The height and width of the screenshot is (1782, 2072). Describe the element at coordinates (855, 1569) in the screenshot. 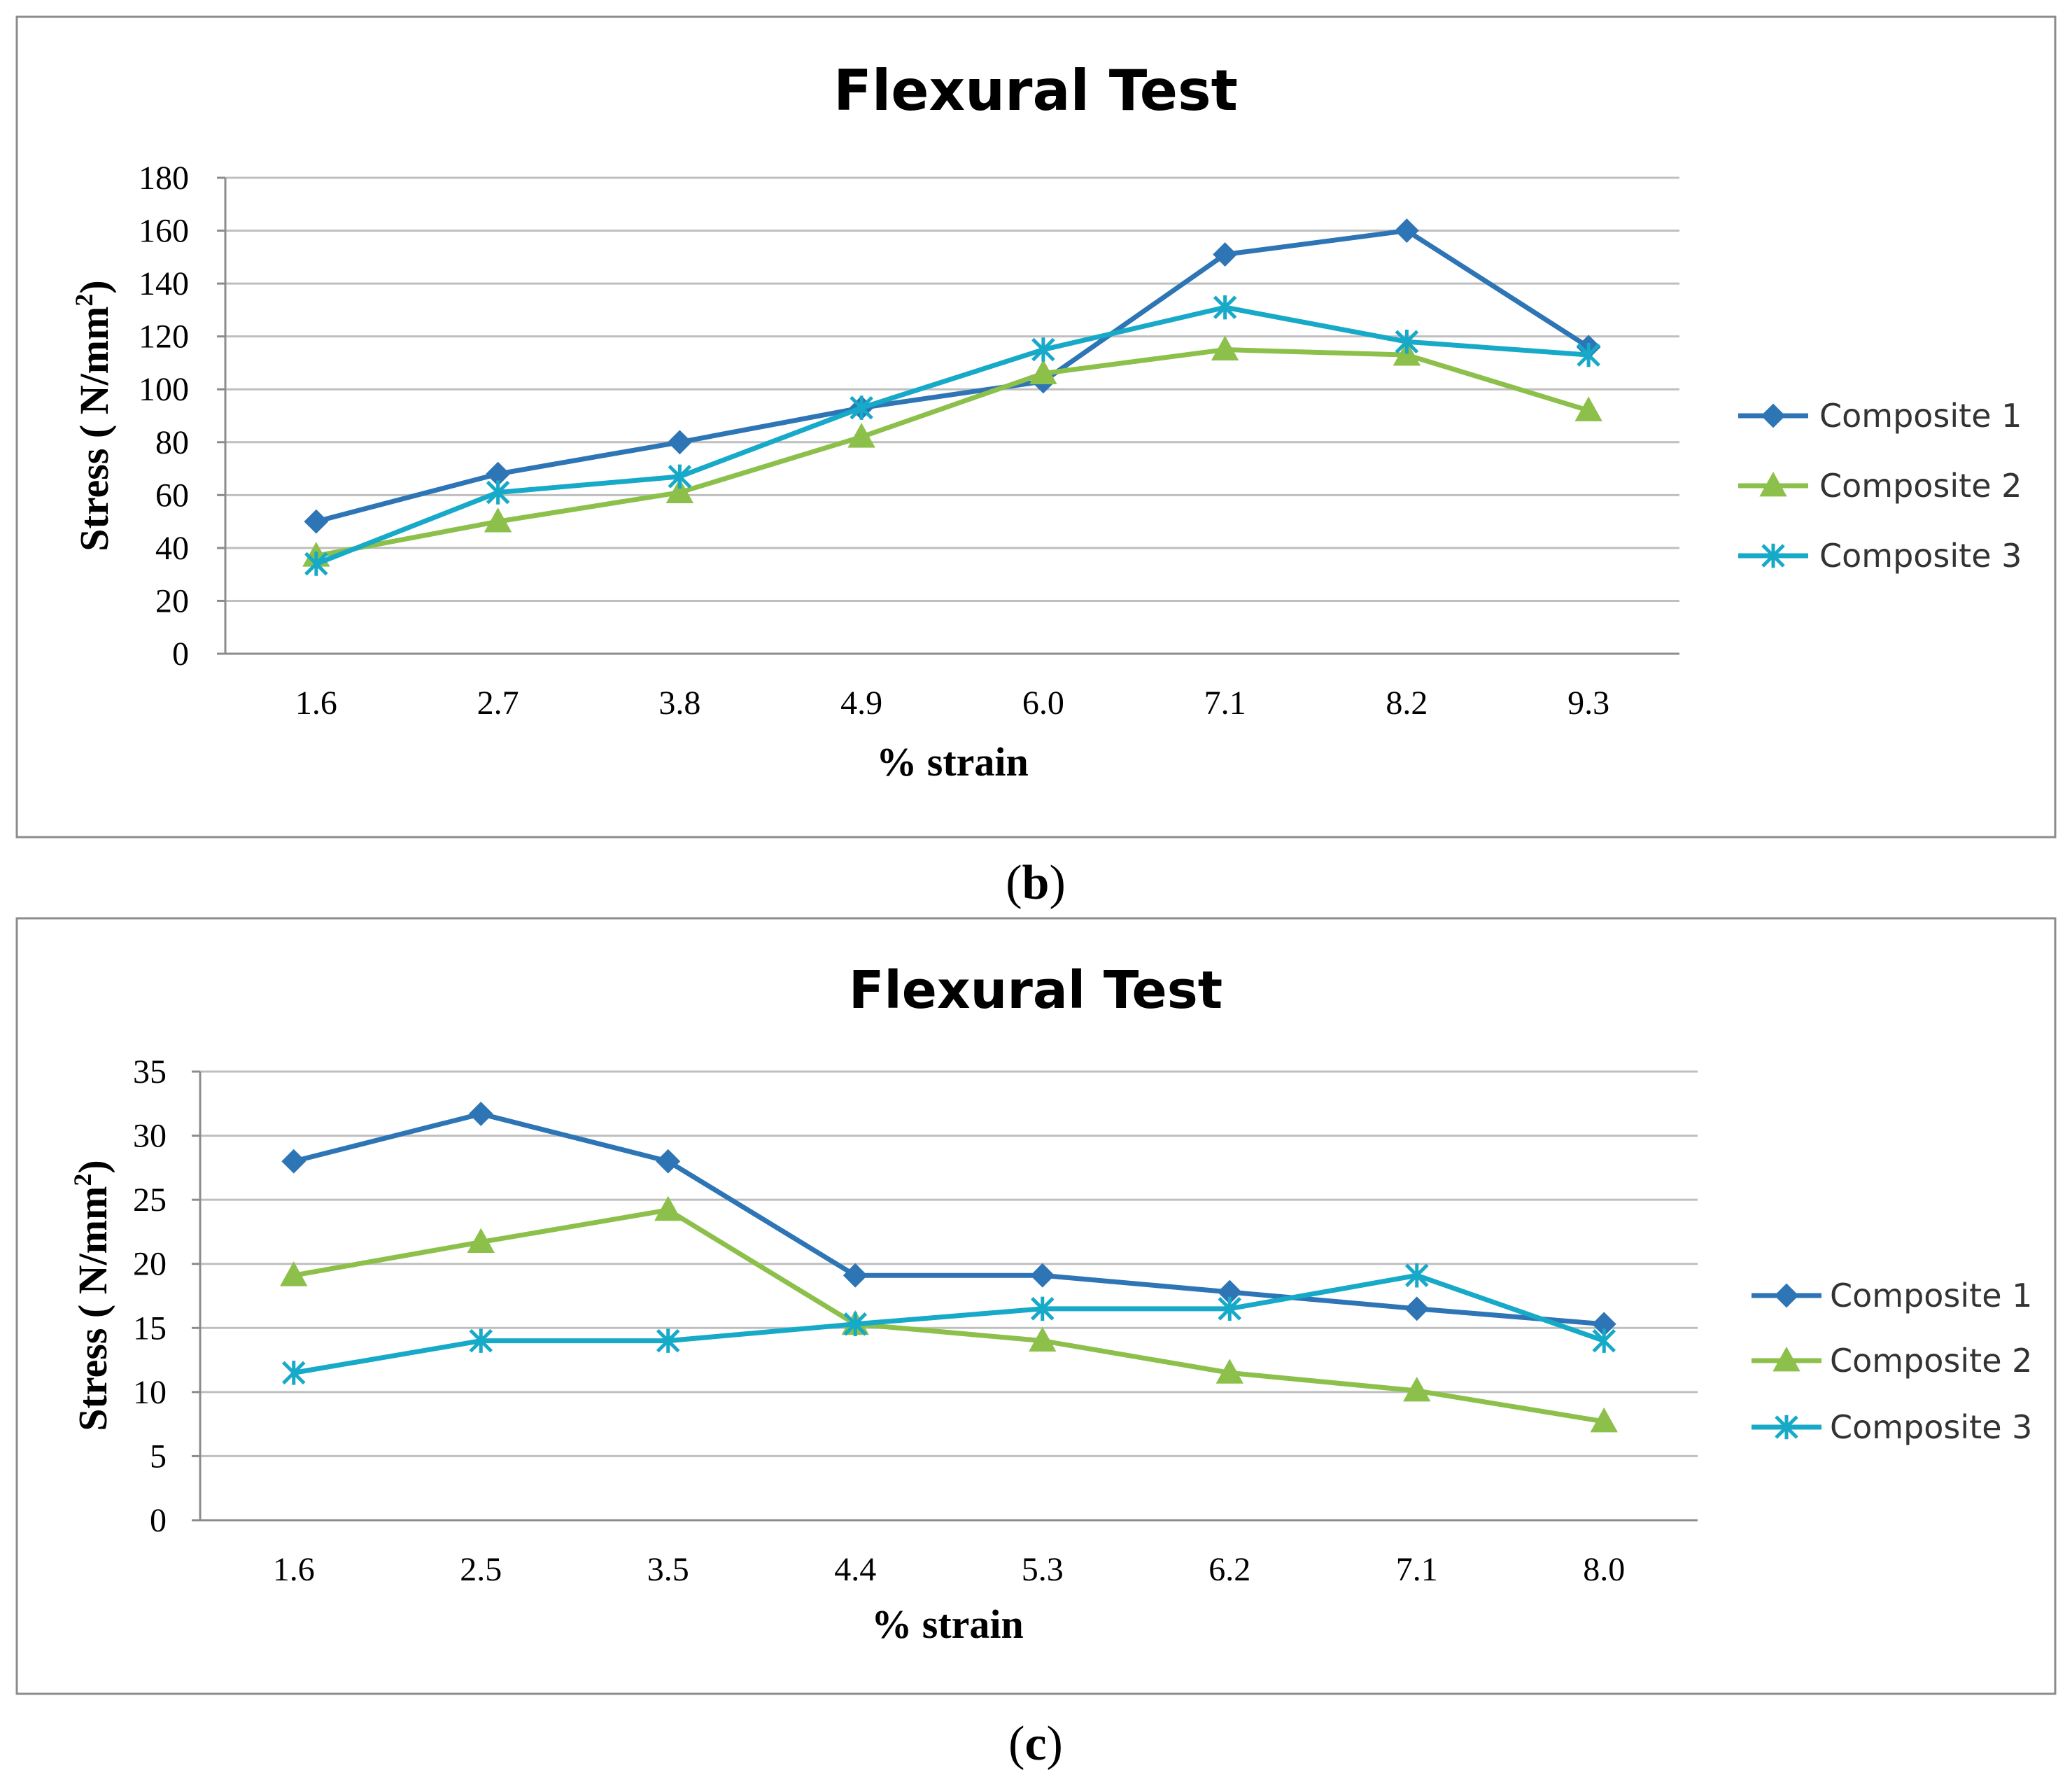

I see `chart-c-x-tick-label: 4.4` at that location.